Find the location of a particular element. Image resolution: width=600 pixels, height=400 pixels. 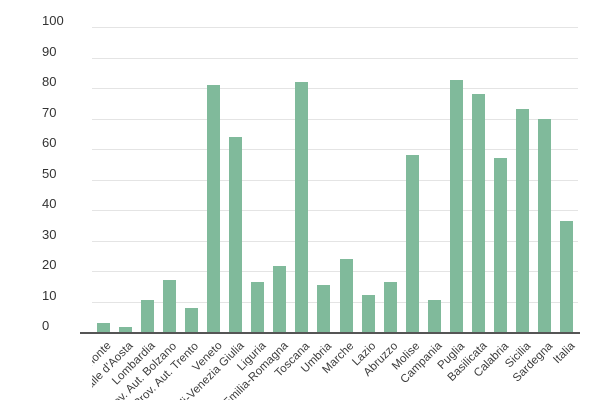

y-tick-label: 100 is located at coordinates (53, 20).